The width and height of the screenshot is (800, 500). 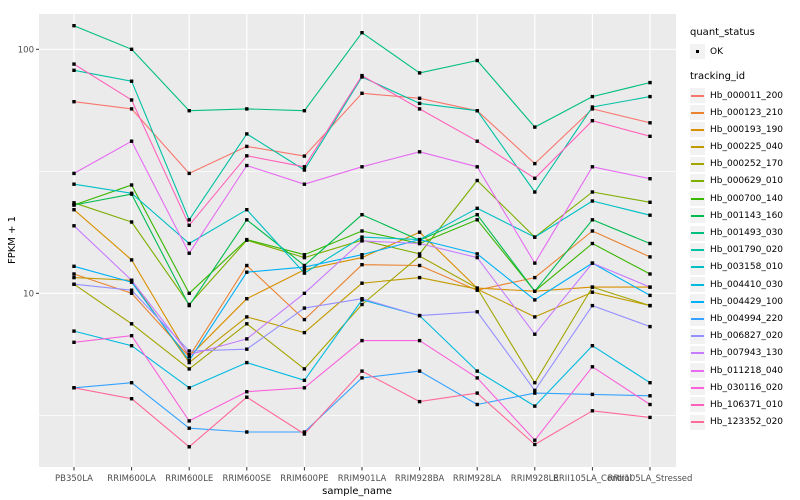 What do you see at coordinates (246, 479) in the screenshot?
I see `x-tick-label: RRIM600SE` at bounding box center [246, 479].